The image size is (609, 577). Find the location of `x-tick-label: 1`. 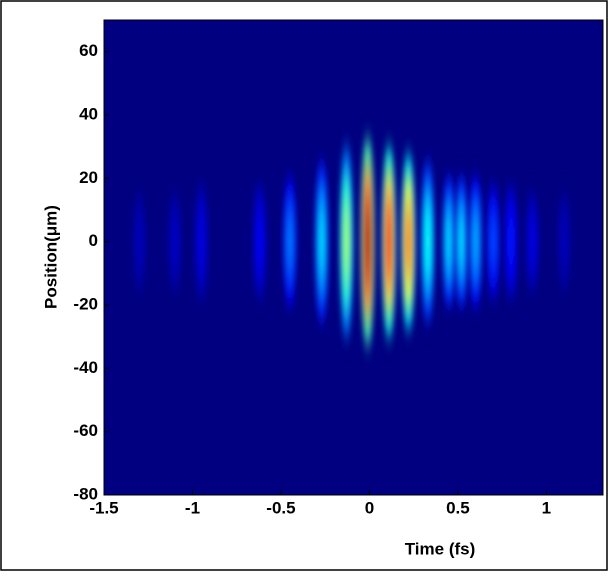

x-tick-label: 1 is located at coordinates (546, 507).